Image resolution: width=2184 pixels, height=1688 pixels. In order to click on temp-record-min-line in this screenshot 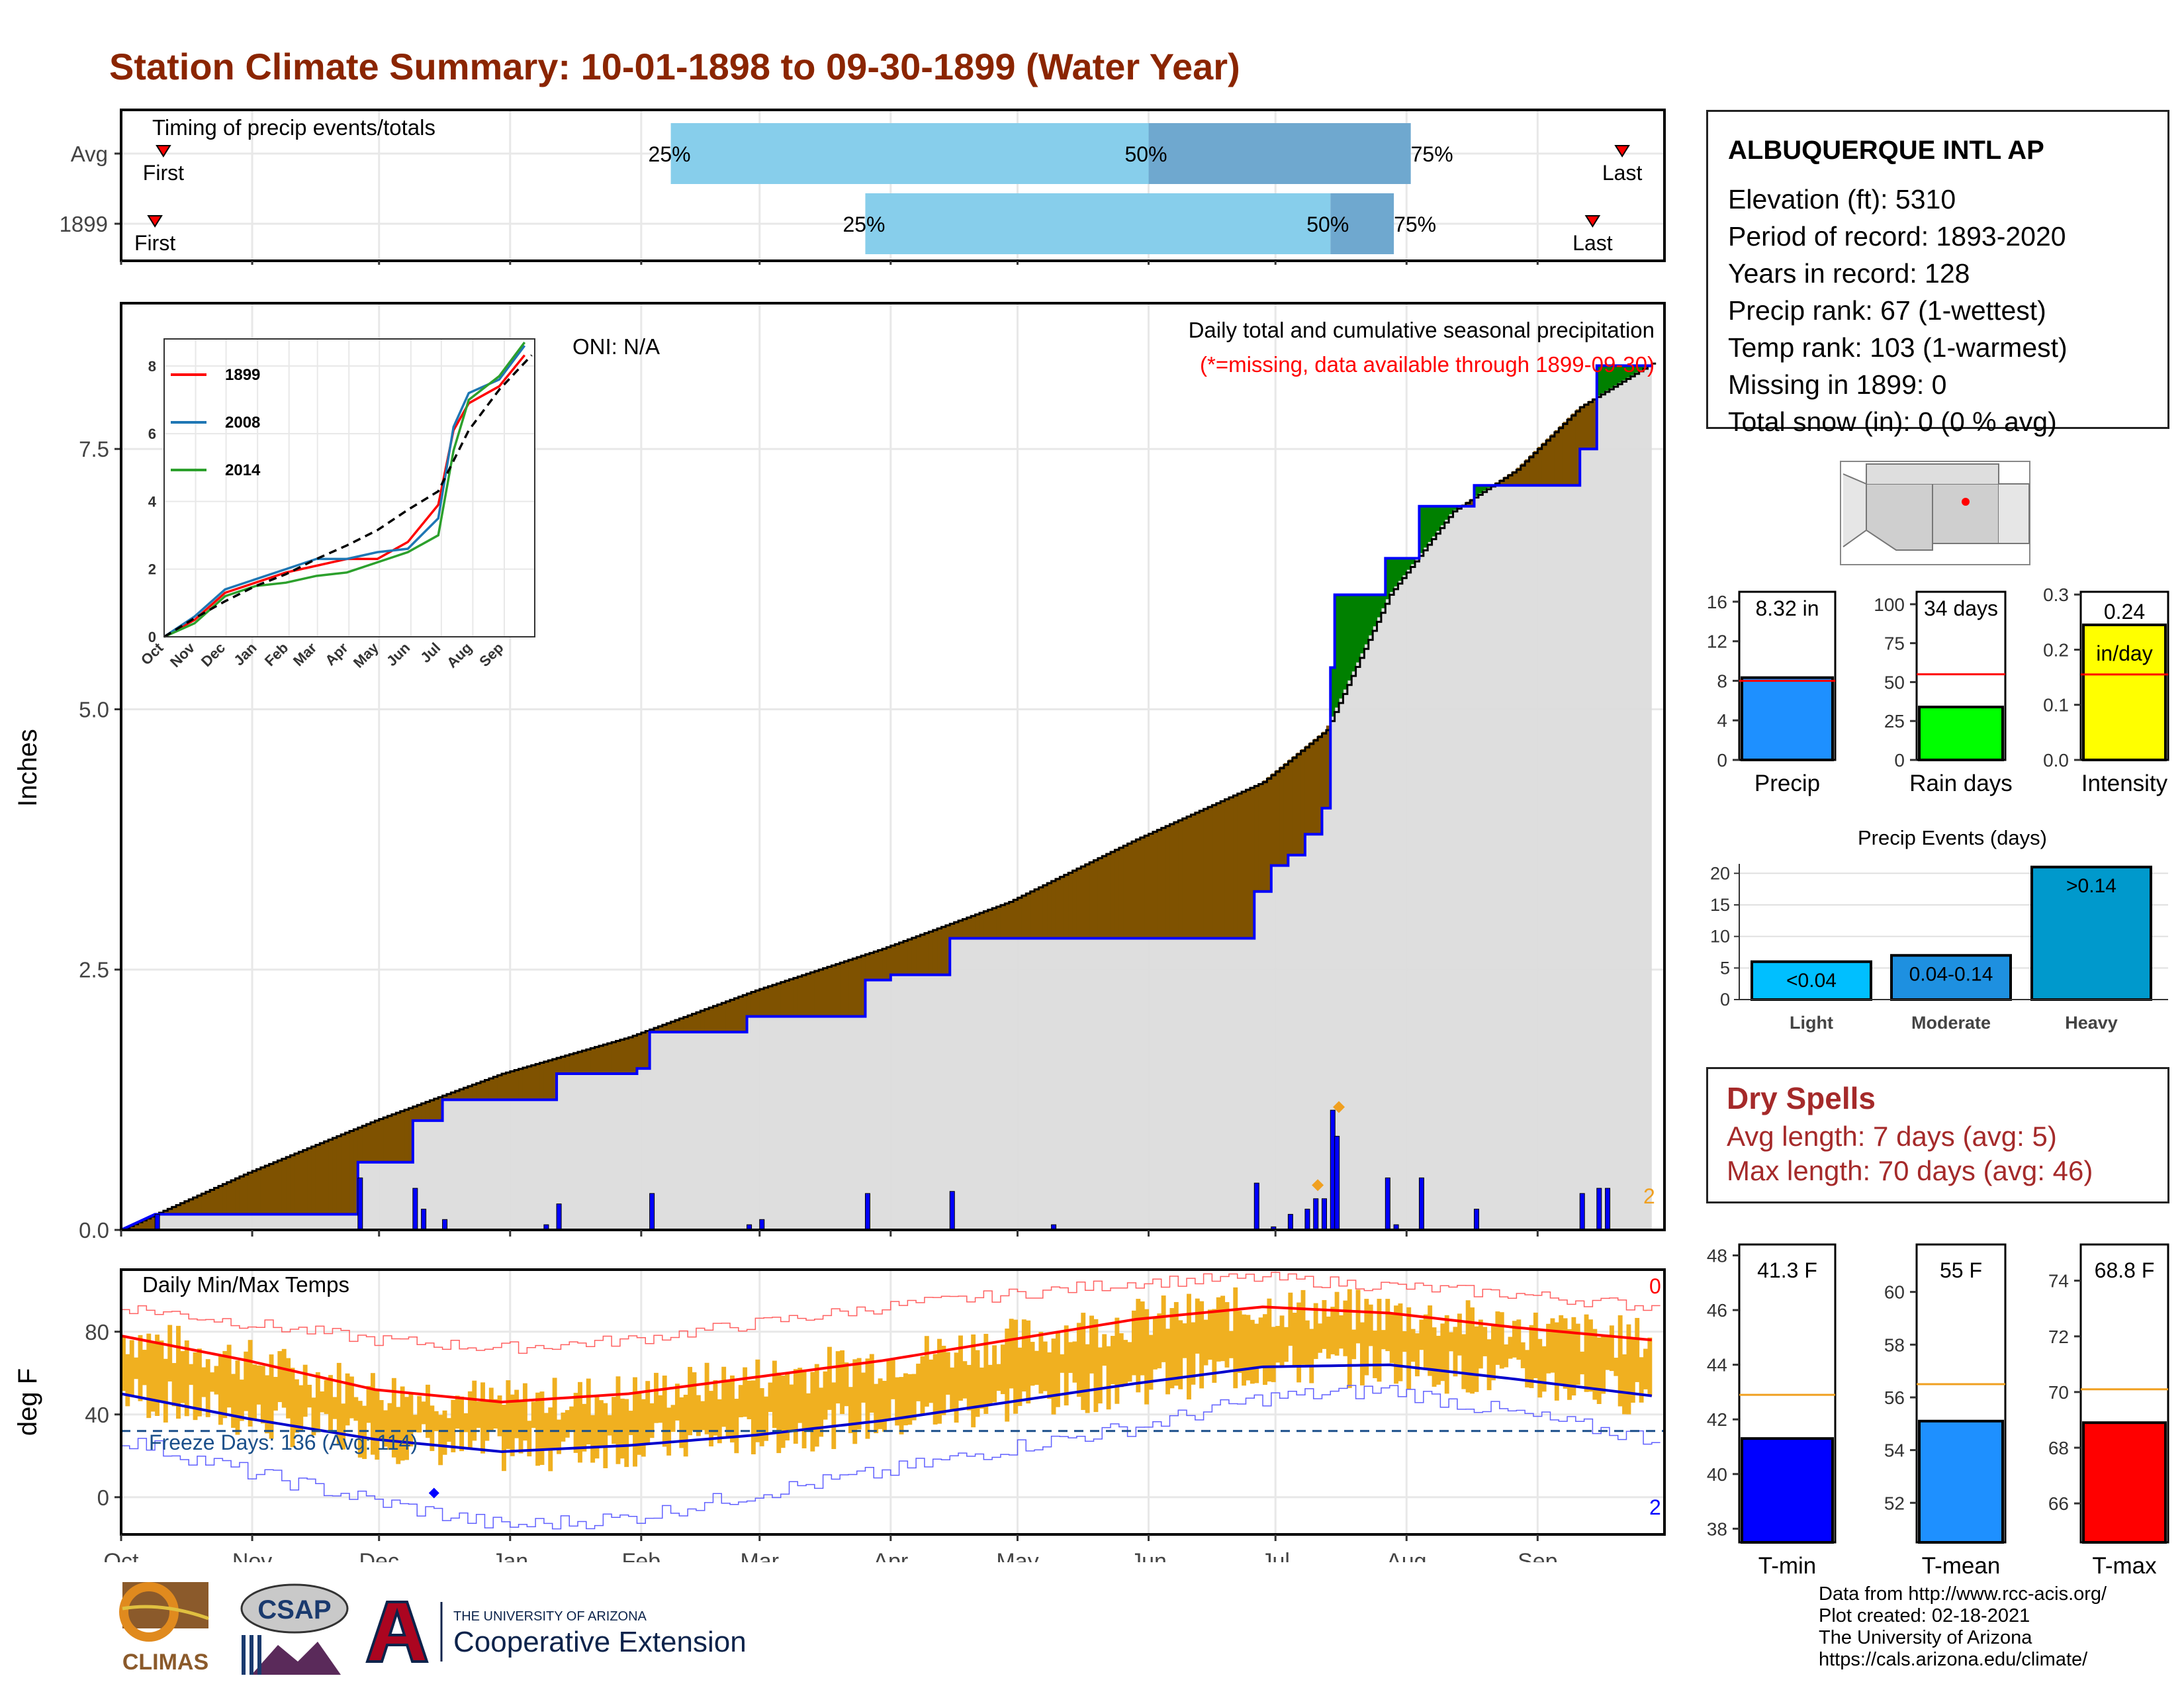, I will do `click(891, 1457)`.